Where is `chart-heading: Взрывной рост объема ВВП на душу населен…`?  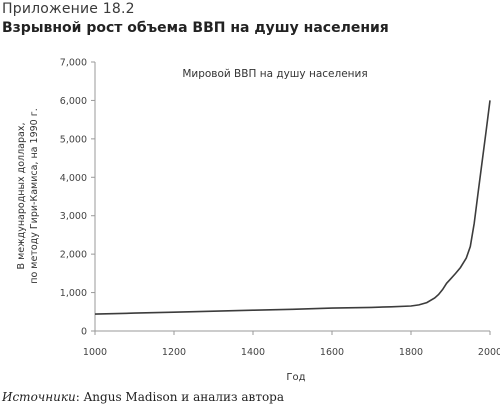
chart-heading: Взрывной рост объема ВВП на душу населен… is located at coordinates (195, 28).